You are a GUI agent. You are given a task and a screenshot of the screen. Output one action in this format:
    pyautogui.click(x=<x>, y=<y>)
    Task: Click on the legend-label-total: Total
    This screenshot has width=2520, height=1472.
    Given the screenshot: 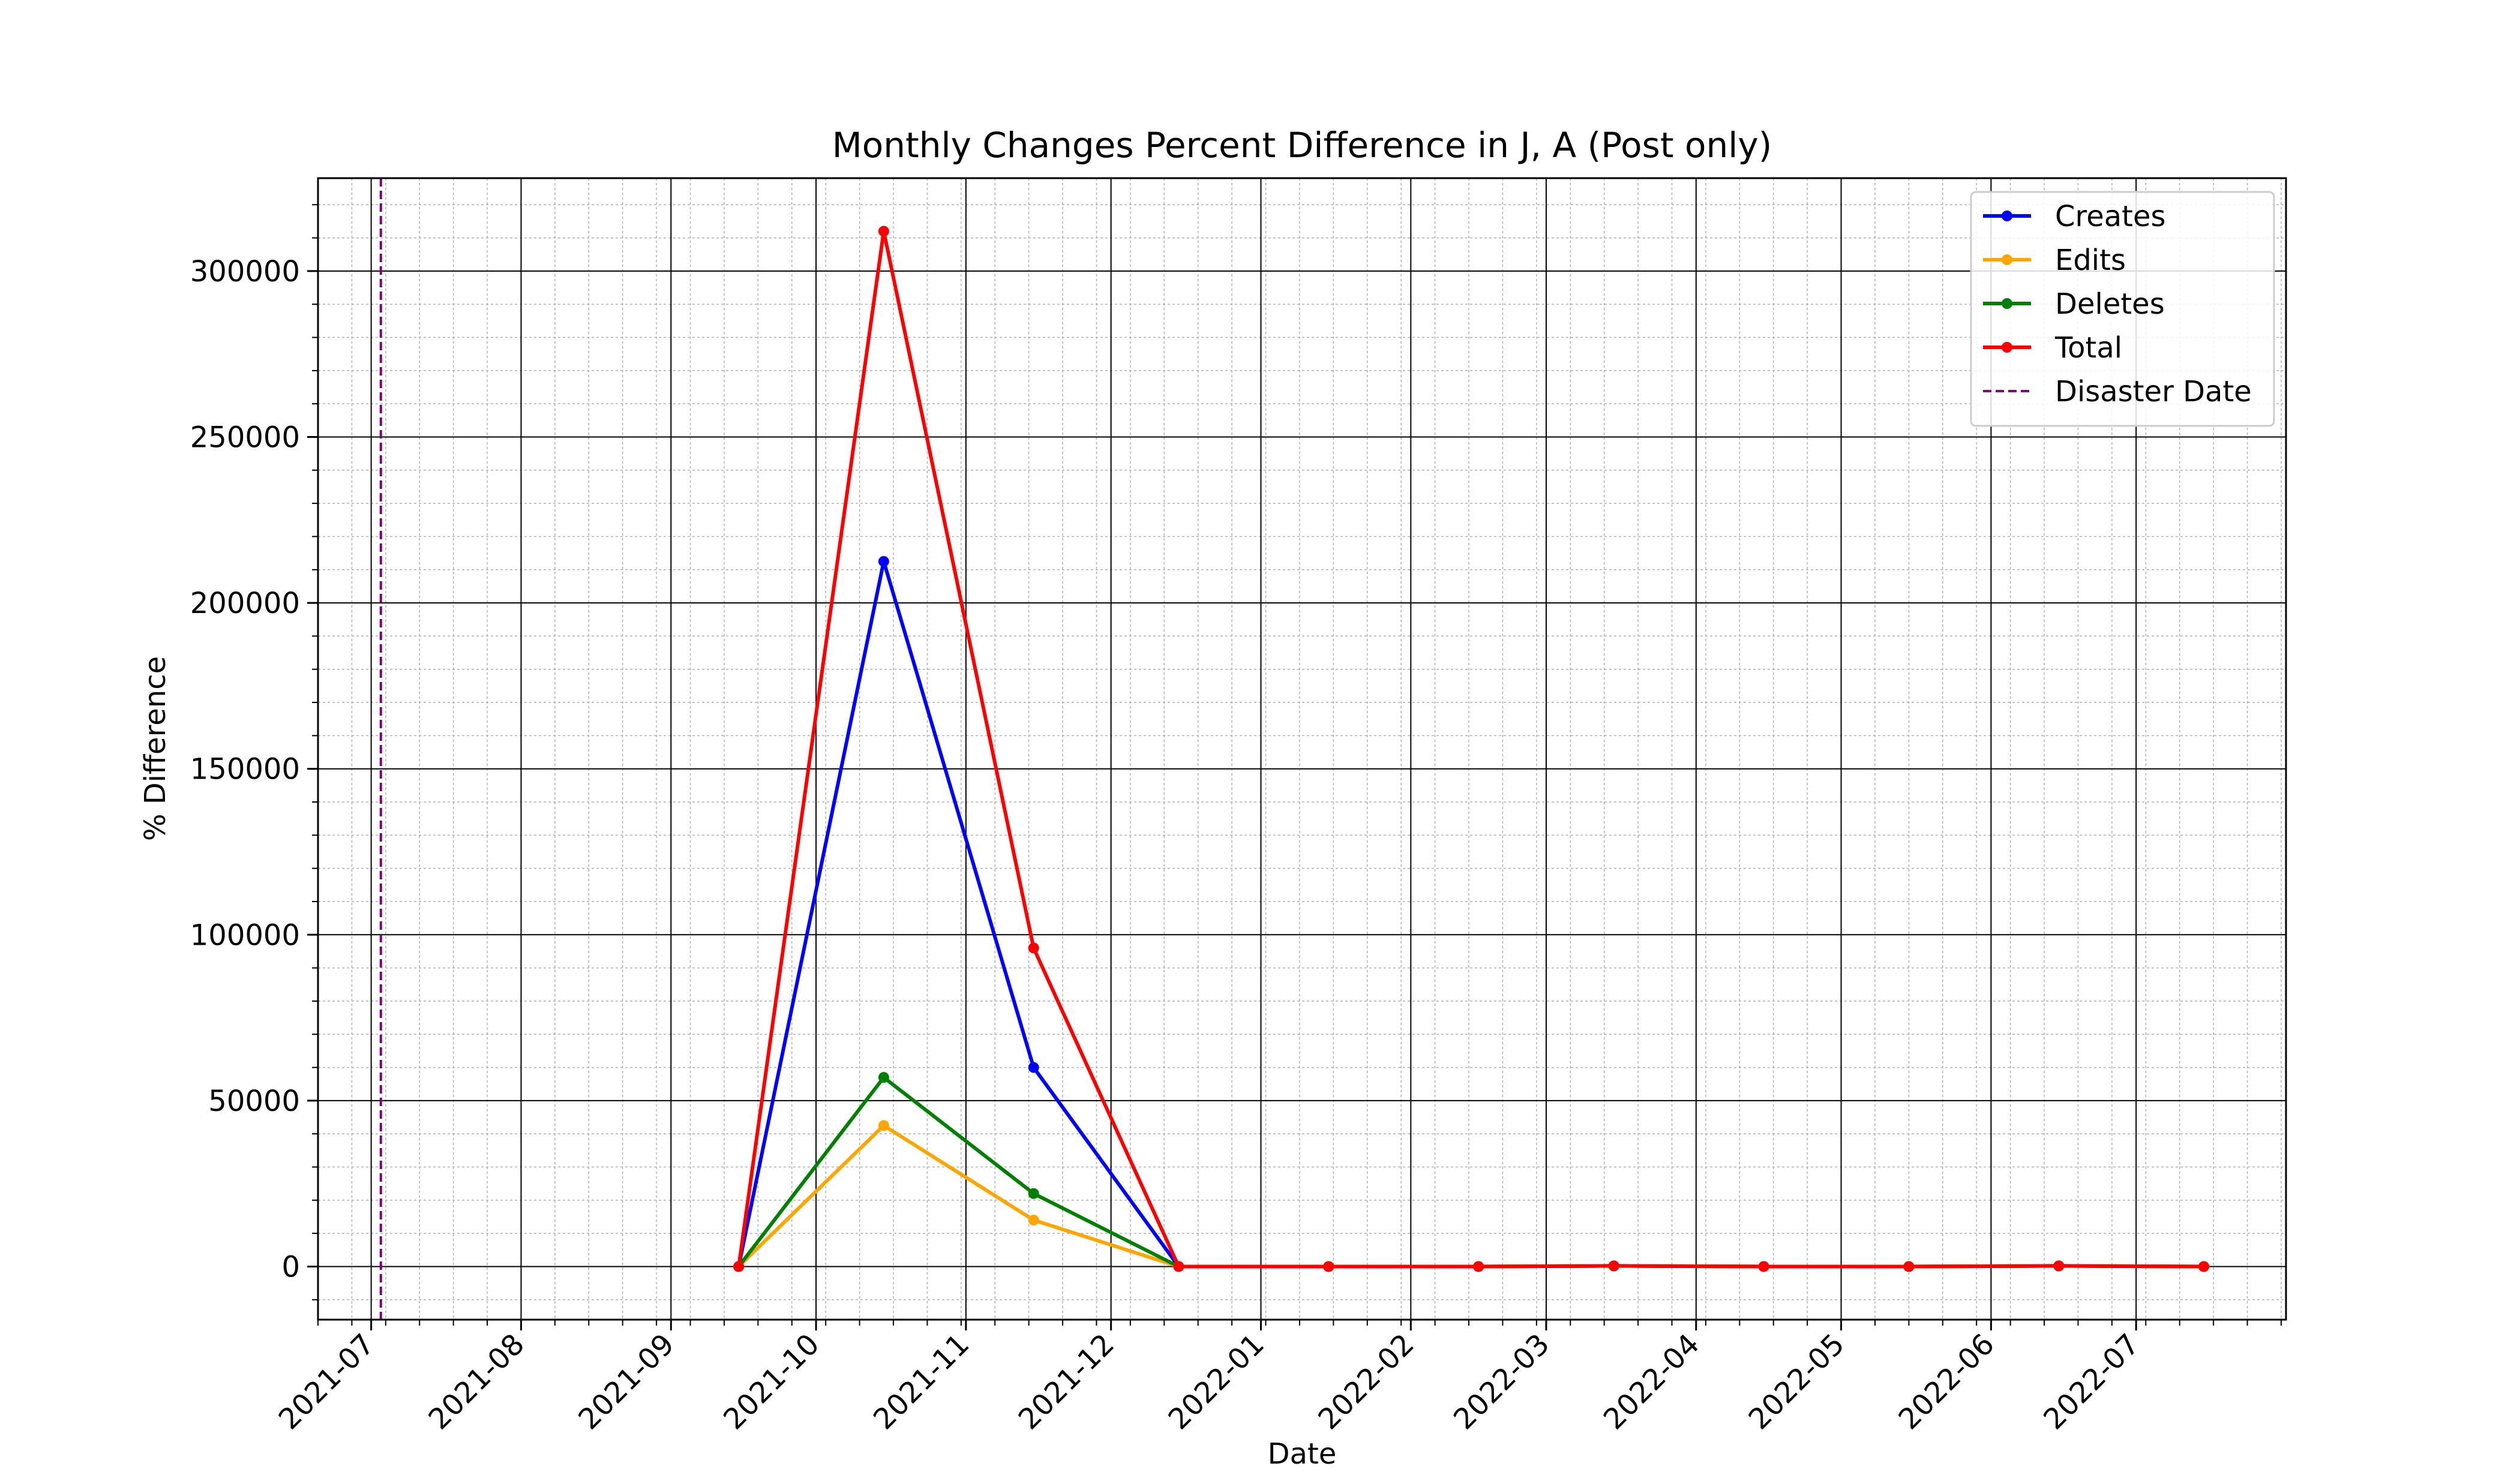 What is the action you would take?
    pyautogui.click(x=2088, y=348)
    